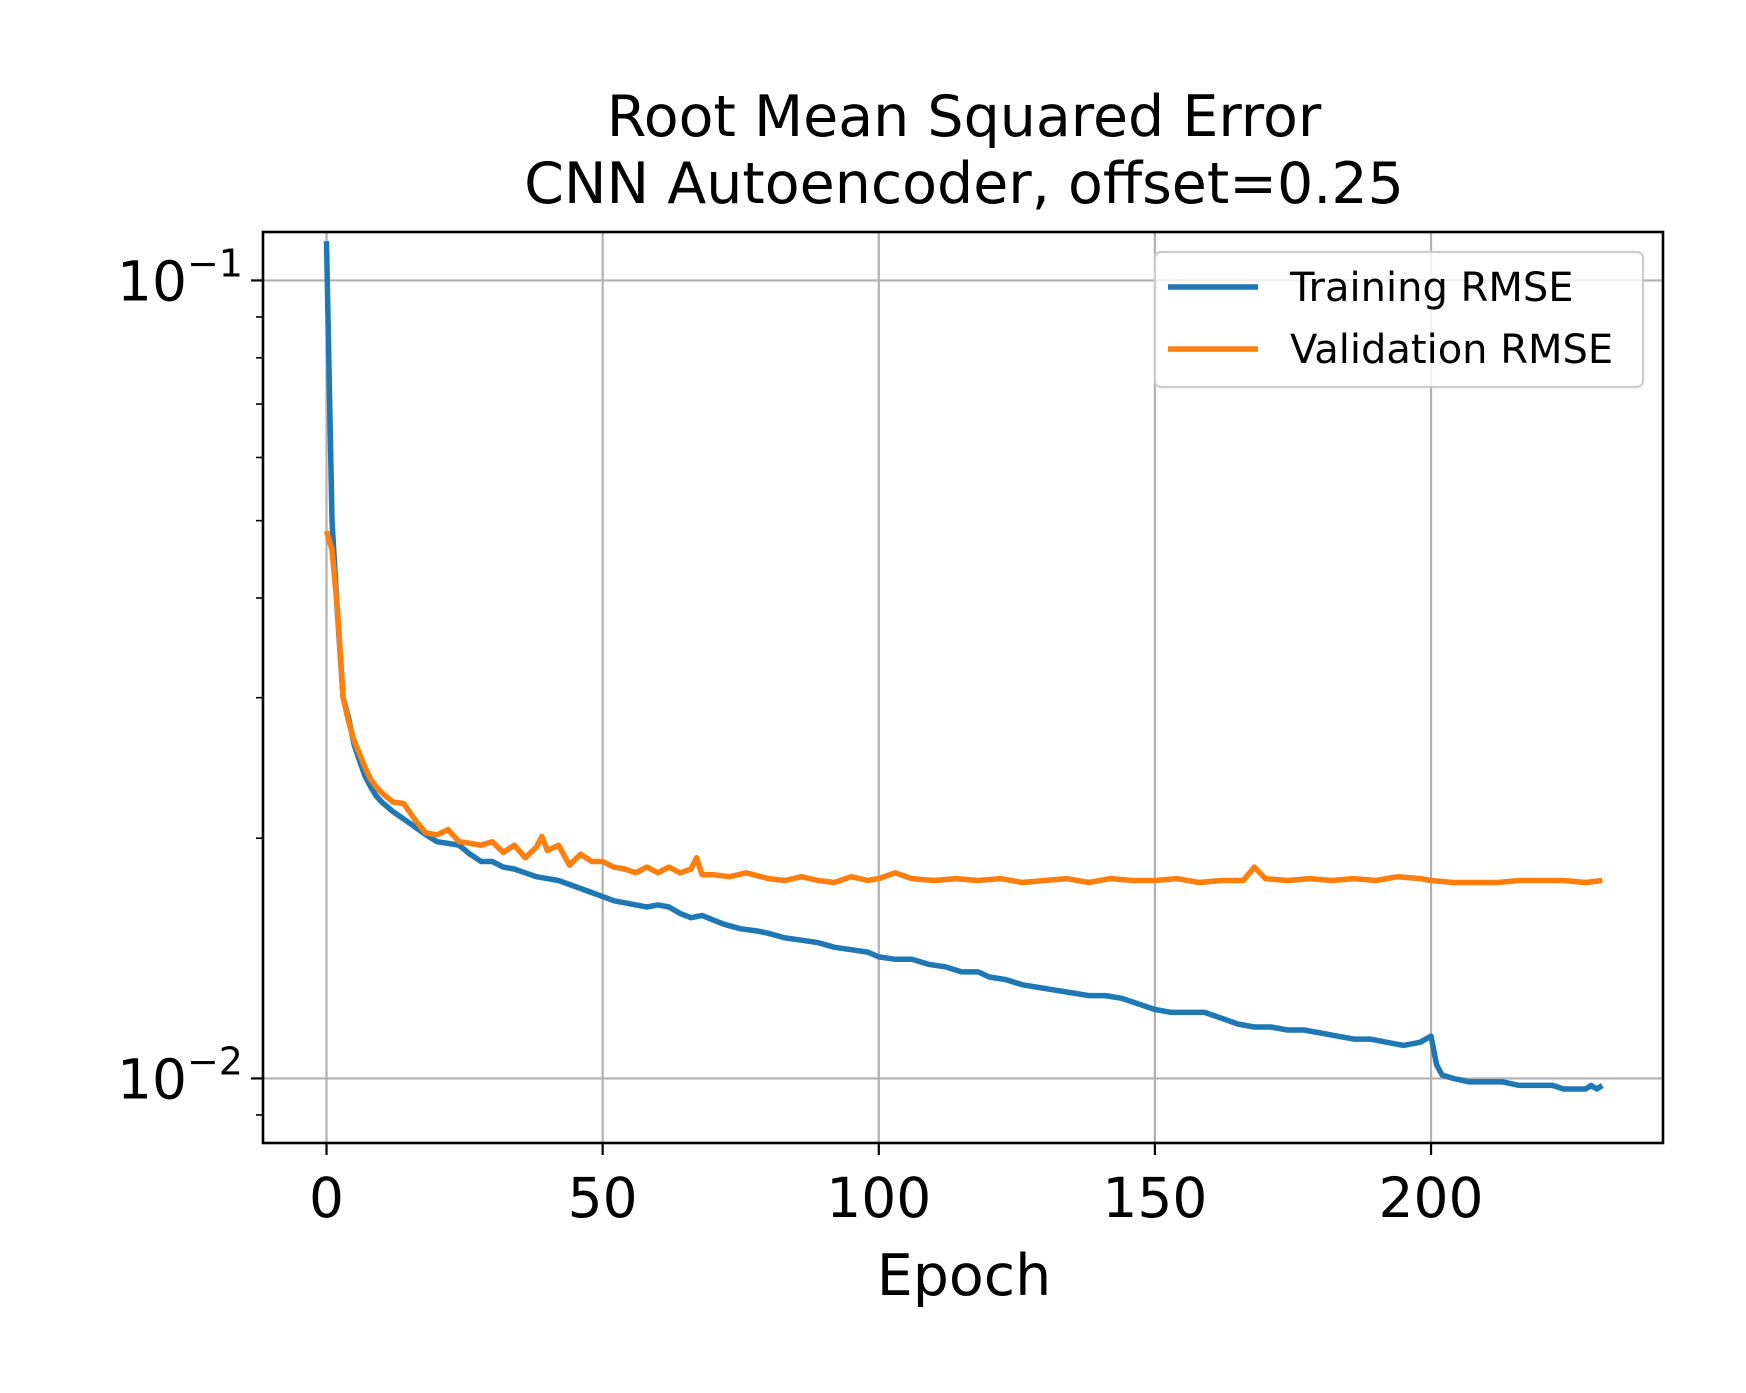 The width and height of the screenshot is (1746, 1393). I want to click on y-tick-labels: 10⁻¹ 10⁻², so click(180, 676).